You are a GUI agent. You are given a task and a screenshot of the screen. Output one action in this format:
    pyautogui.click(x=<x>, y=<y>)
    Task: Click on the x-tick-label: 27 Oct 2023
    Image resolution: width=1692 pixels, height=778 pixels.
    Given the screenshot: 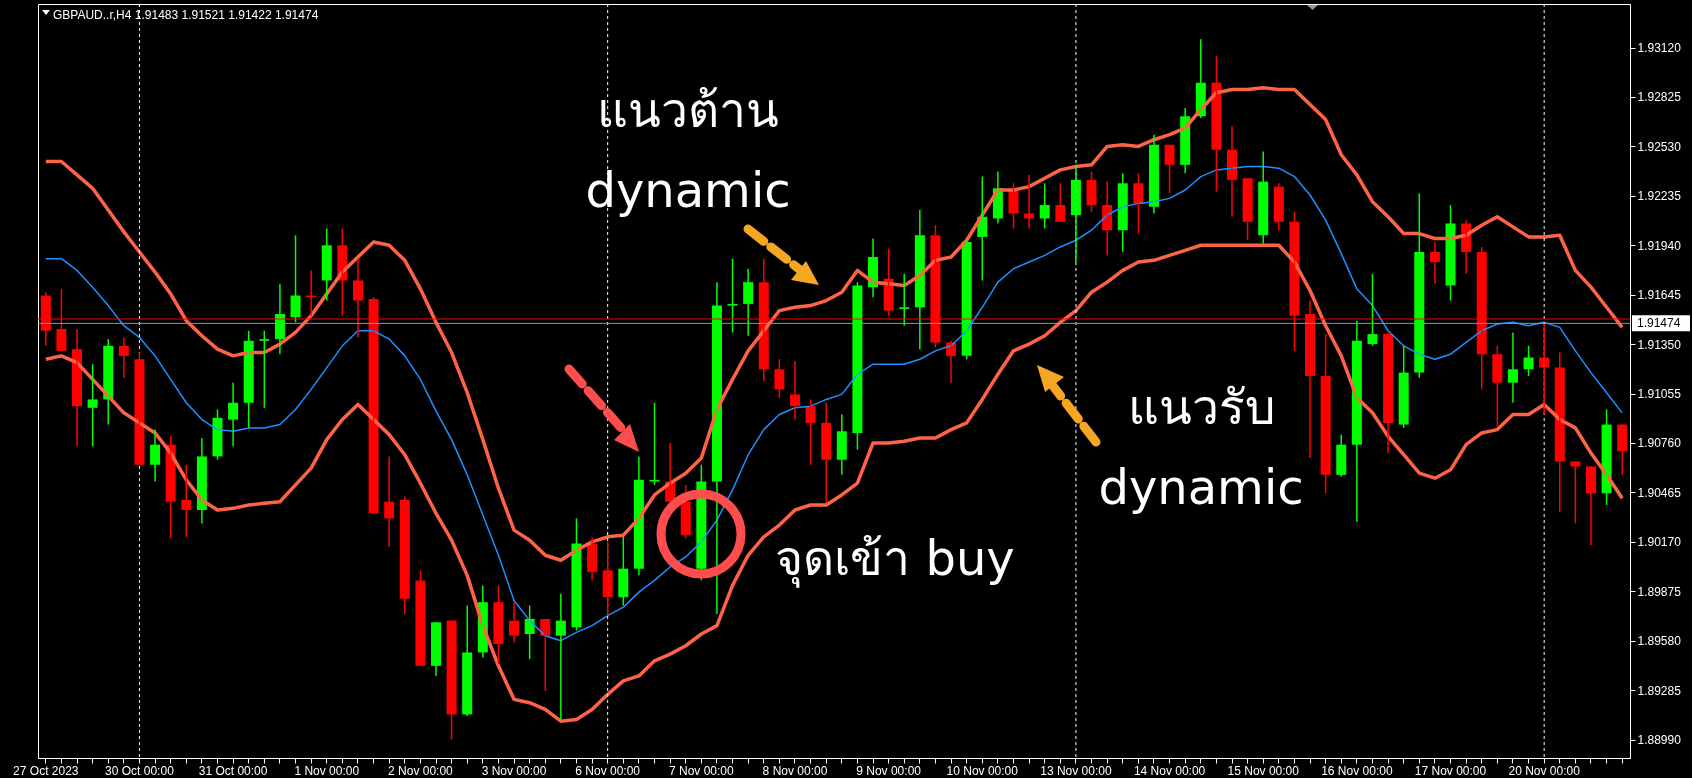 What is the action you would take?
    pyautogui.click(x=46, y=770)
    